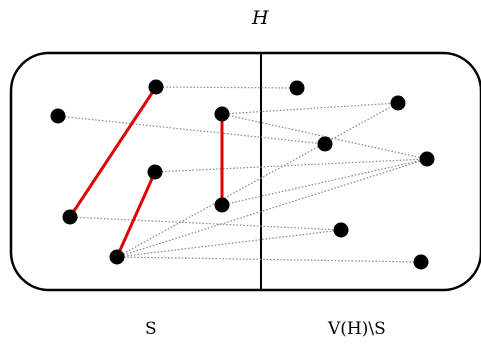  What do you see at coordinates (151, 329) in the screenshot?
I see `left-partition-label: S` at bounding box center [151, 329].